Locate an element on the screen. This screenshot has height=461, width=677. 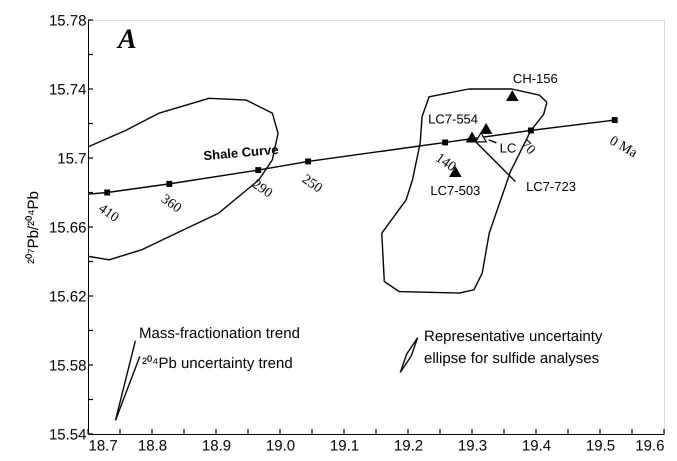
annotation: A is located at coordinates (126, 39).